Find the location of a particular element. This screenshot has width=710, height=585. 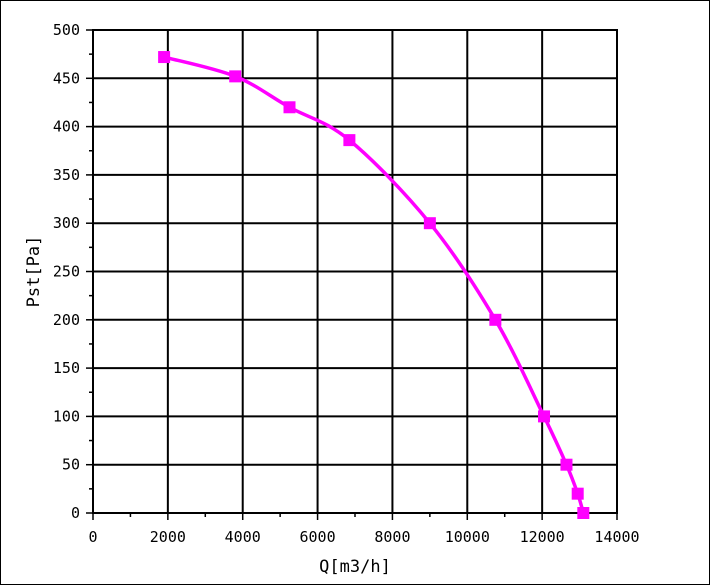

x-axis-tick-labels: 0 2000 4000 6000 8000 10000 12000 14000 is located at coordinates (363, 537).